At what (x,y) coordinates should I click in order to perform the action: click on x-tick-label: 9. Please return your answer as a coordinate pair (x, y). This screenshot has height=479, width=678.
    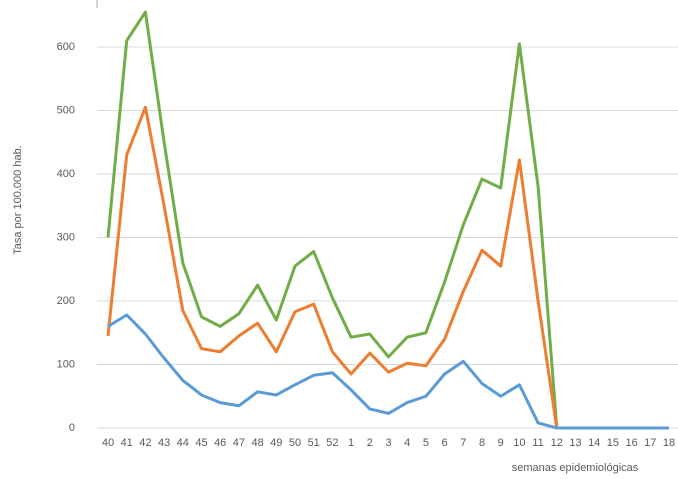
    Looking at the image, I should click on (501, 443).